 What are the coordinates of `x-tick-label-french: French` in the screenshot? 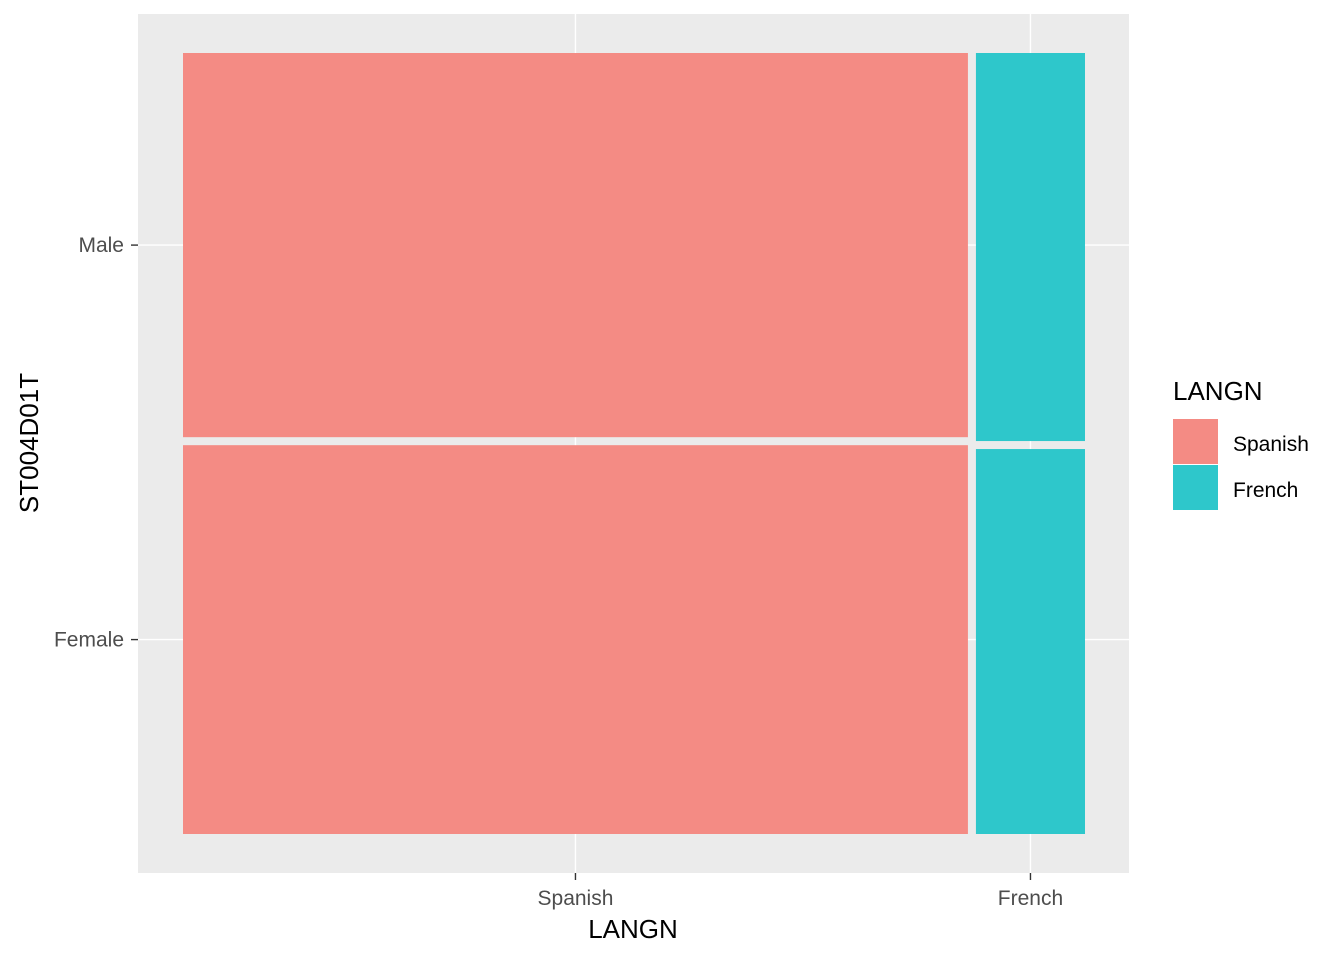 It's located at (1030, 898).